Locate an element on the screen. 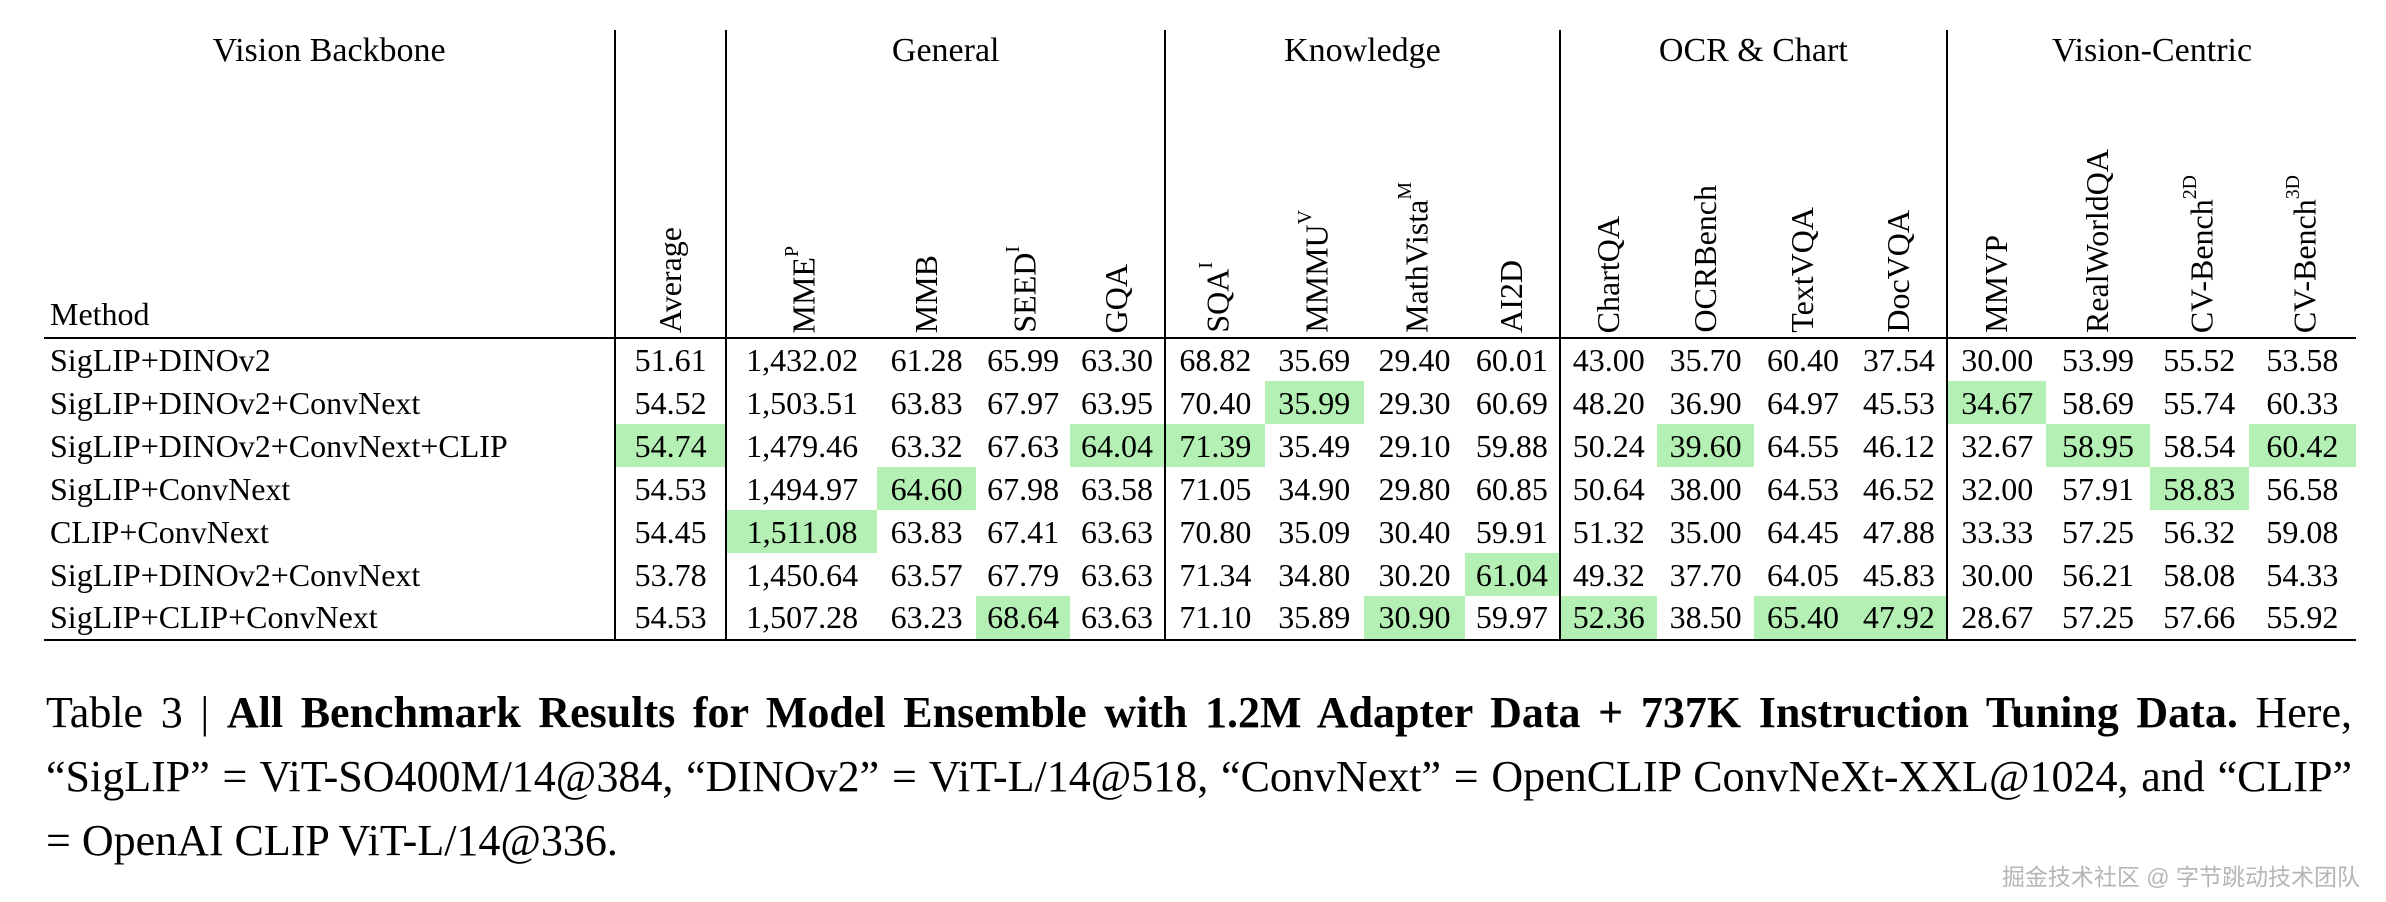  value-cell: 53.99 is located at coordinates (2098, 360).